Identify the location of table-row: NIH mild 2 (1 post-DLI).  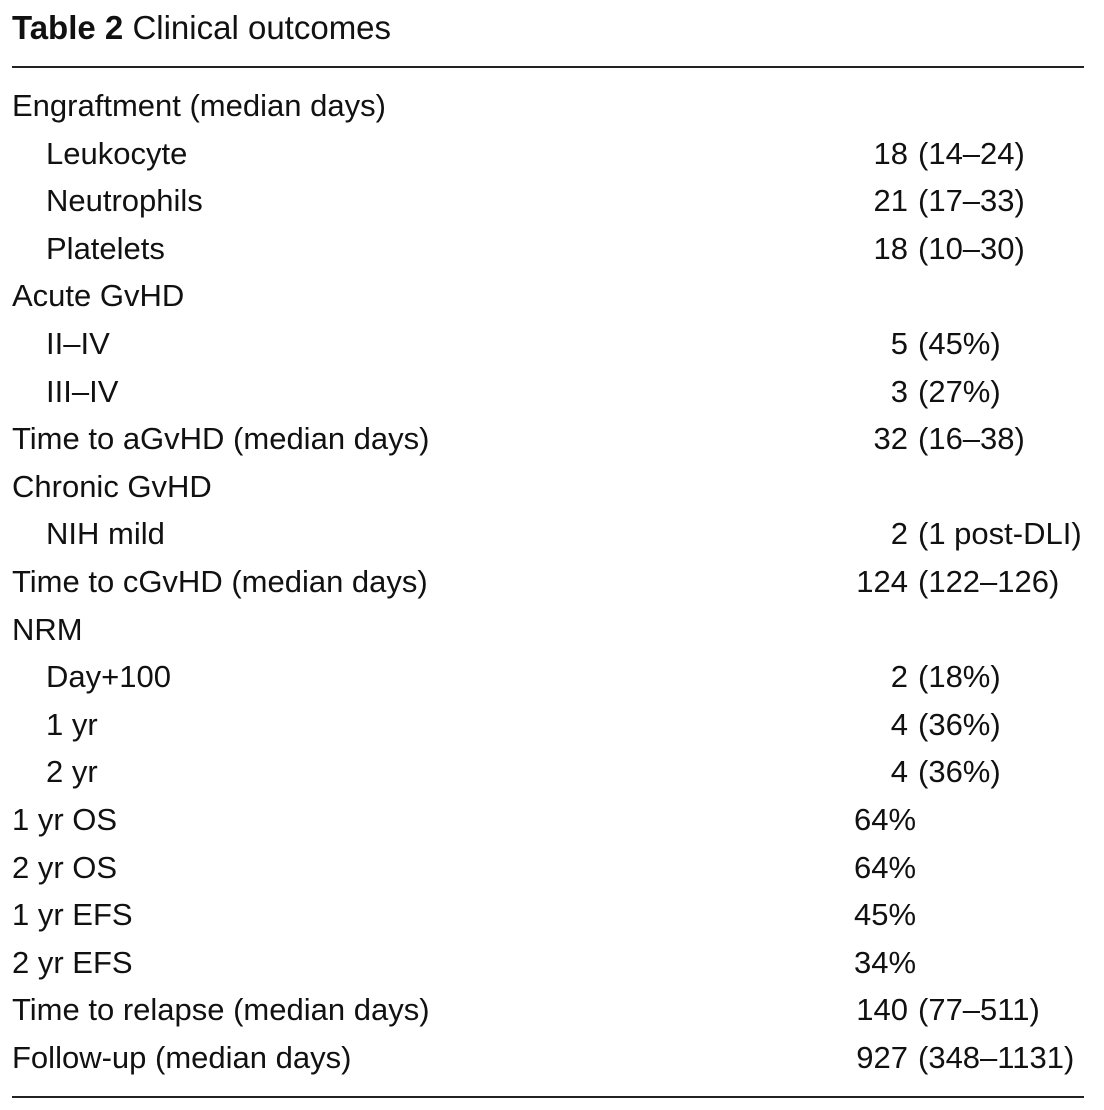
(552, 534).